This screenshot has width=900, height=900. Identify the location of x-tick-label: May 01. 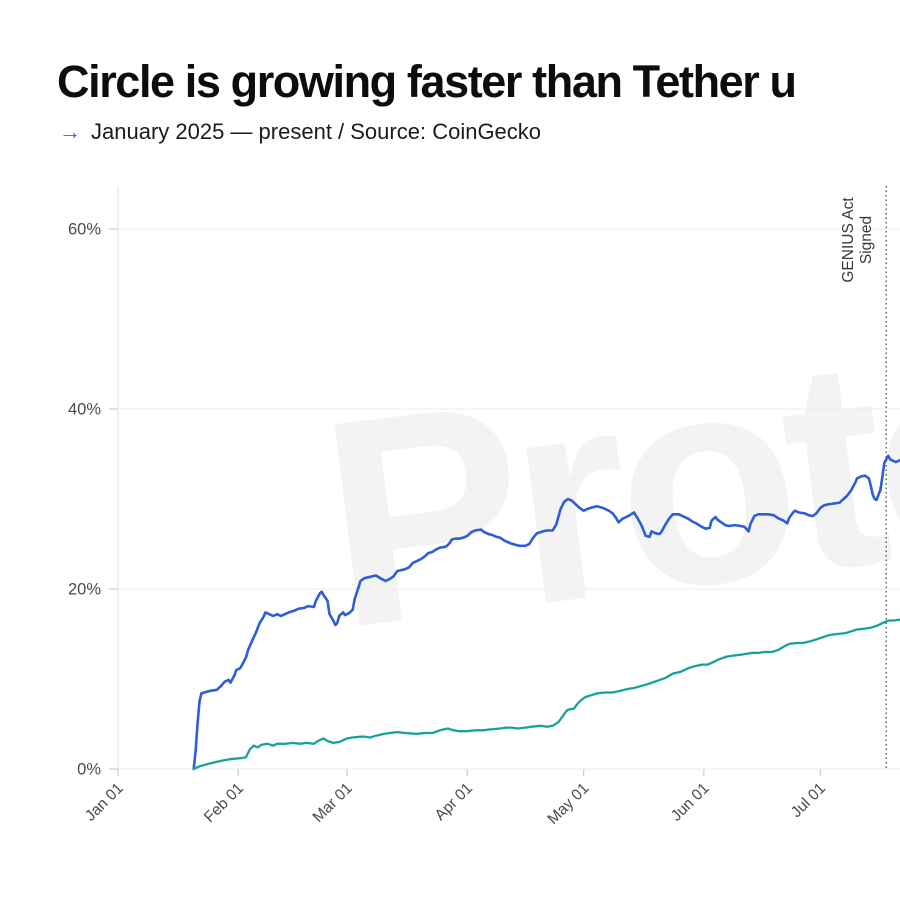
(568, 804).